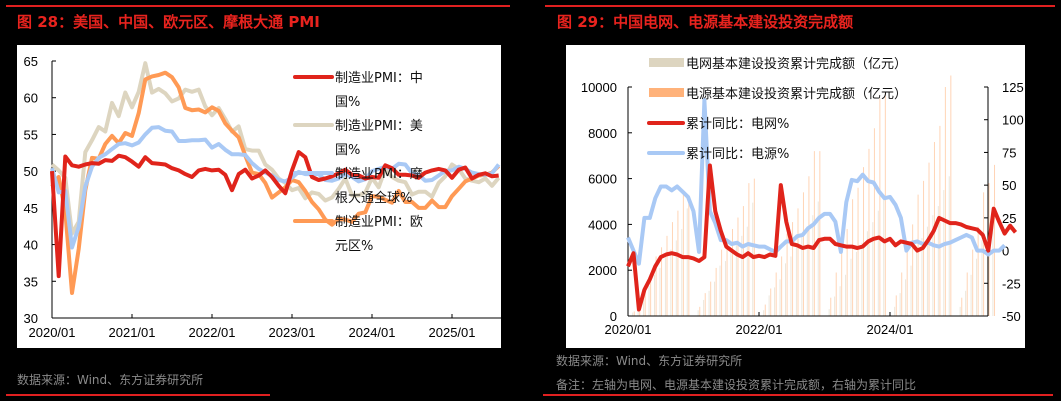 The image size is (1061, 401). I want to click on left-y-tick-label: 4000, so click(602, 224).